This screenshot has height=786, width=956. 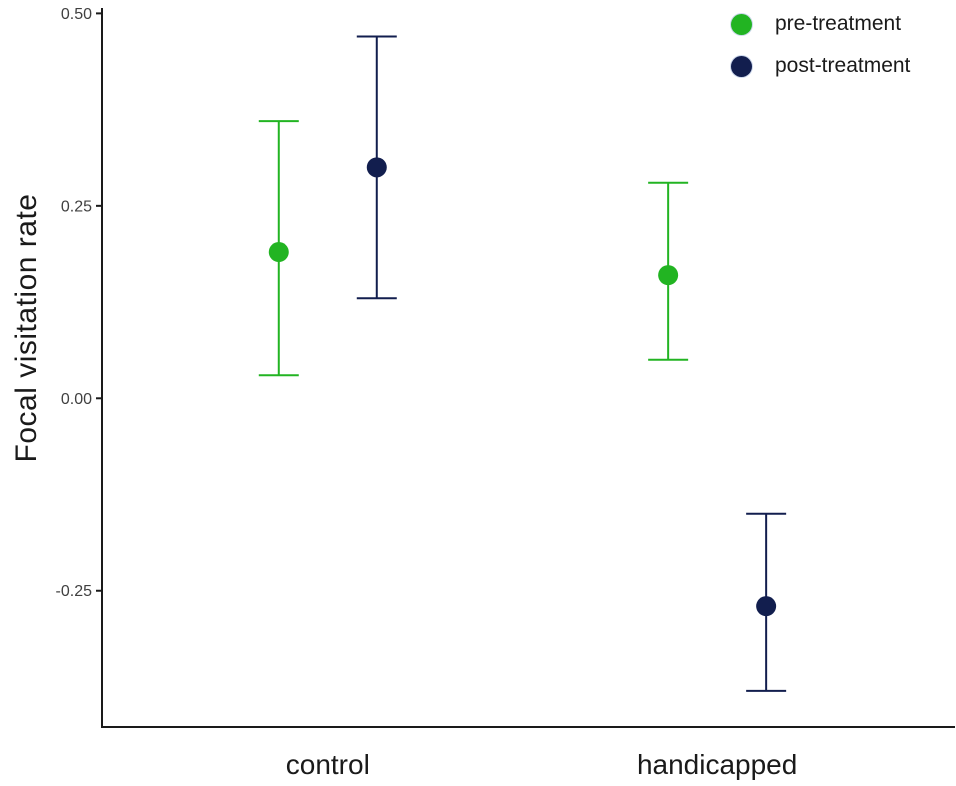 I want to click on legend-item-pre-treatment: pre-treatment, so click(x=820, y=24).